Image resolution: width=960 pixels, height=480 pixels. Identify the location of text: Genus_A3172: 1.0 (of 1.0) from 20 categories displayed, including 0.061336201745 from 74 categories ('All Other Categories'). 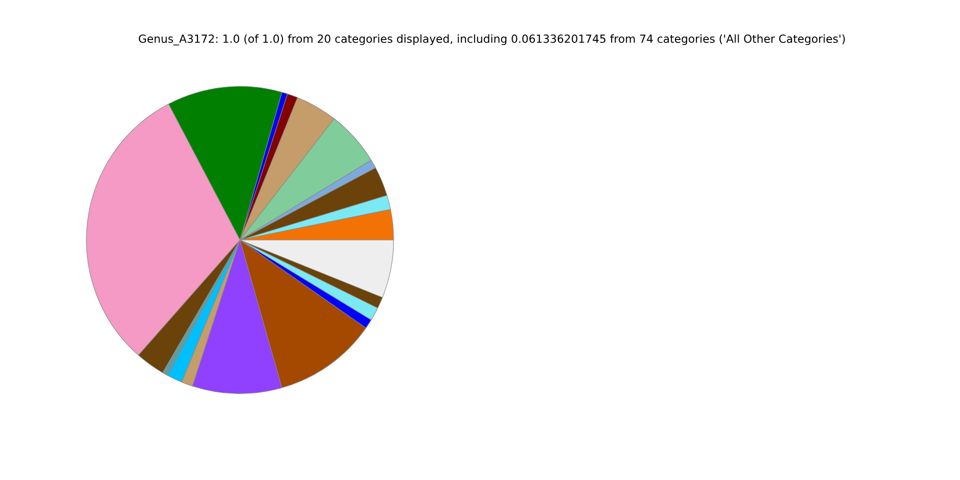
(491, 40).